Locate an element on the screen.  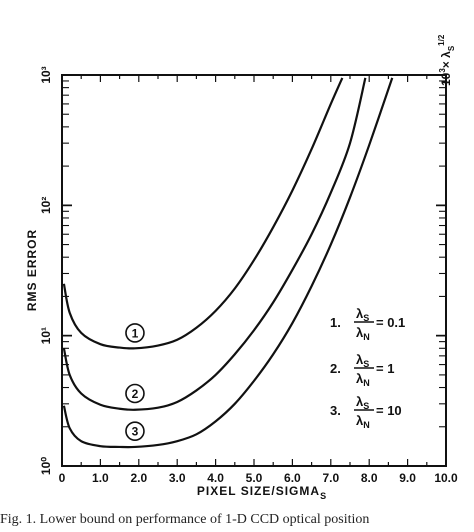
x-tick-label: 0 is located at coordinates (62, 478).